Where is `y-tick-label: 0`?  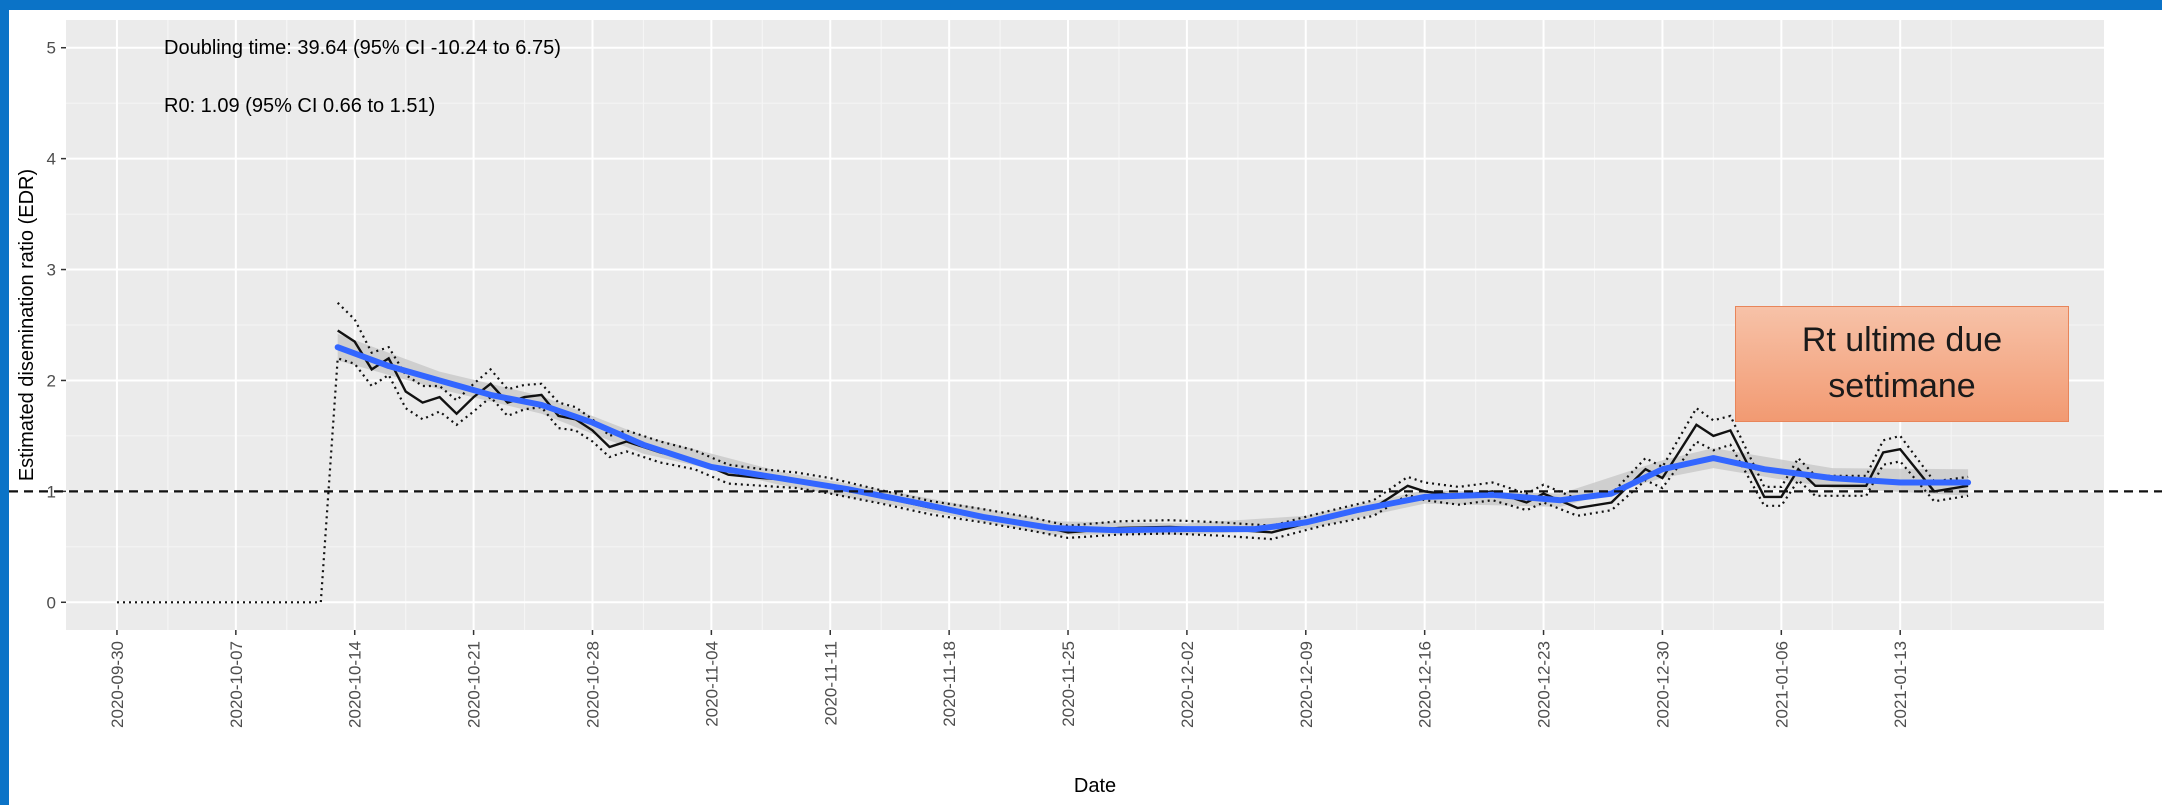 y-tick-label: 0 is located at coordinates (51, 602).